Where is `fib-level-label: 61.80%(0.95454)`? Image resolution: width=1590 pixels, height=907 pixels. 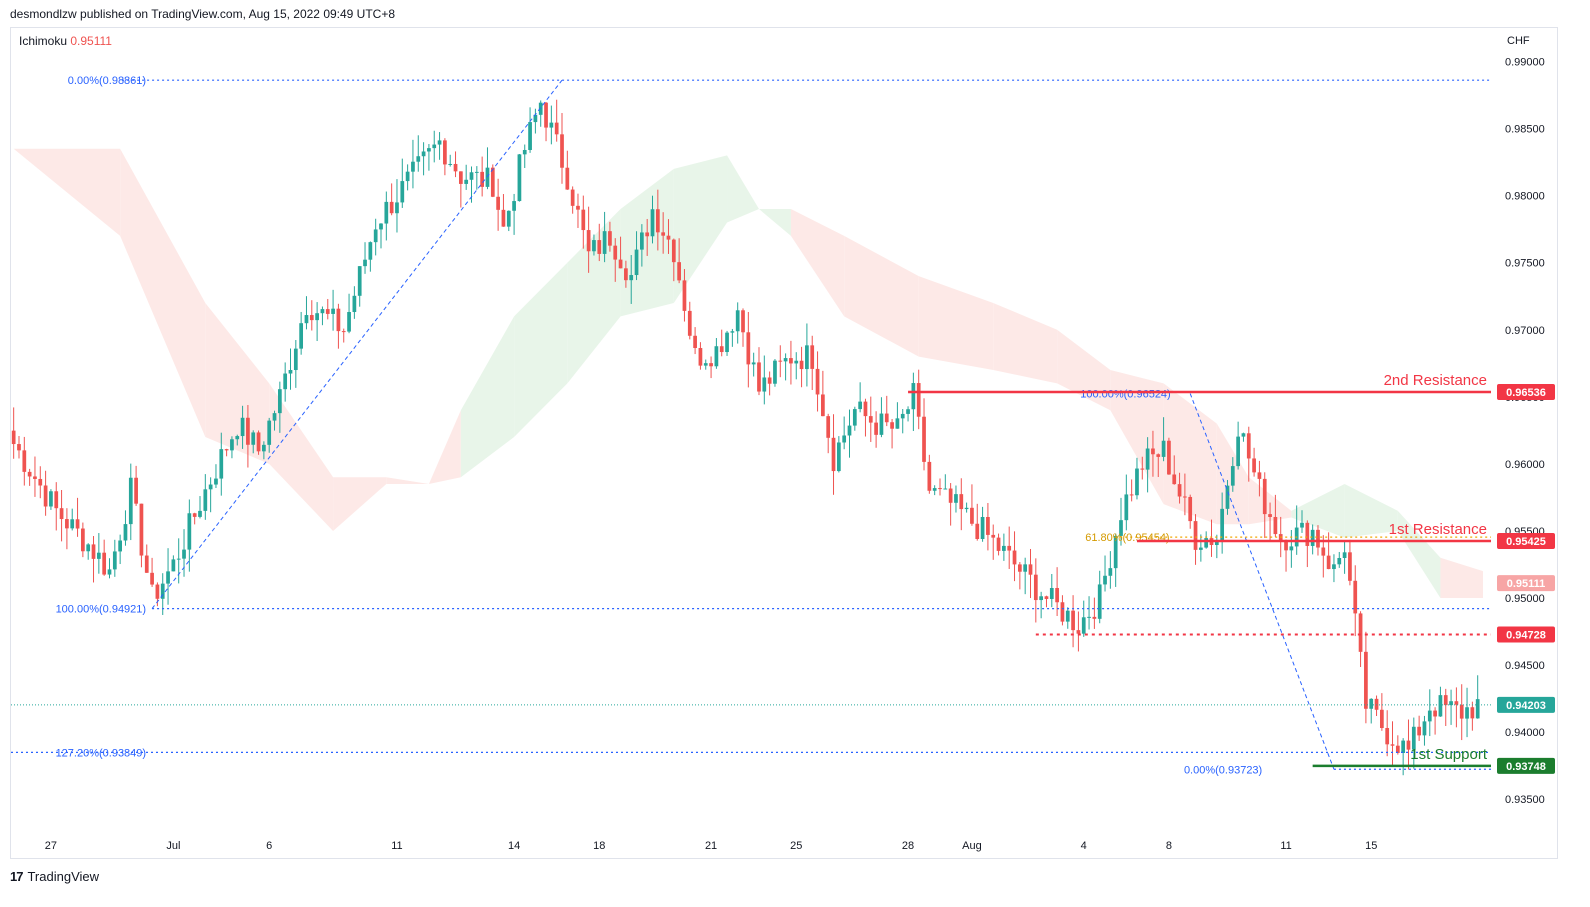
fib-level-label: 61.80%(0.95454) is located at coordinates (1127, 538).